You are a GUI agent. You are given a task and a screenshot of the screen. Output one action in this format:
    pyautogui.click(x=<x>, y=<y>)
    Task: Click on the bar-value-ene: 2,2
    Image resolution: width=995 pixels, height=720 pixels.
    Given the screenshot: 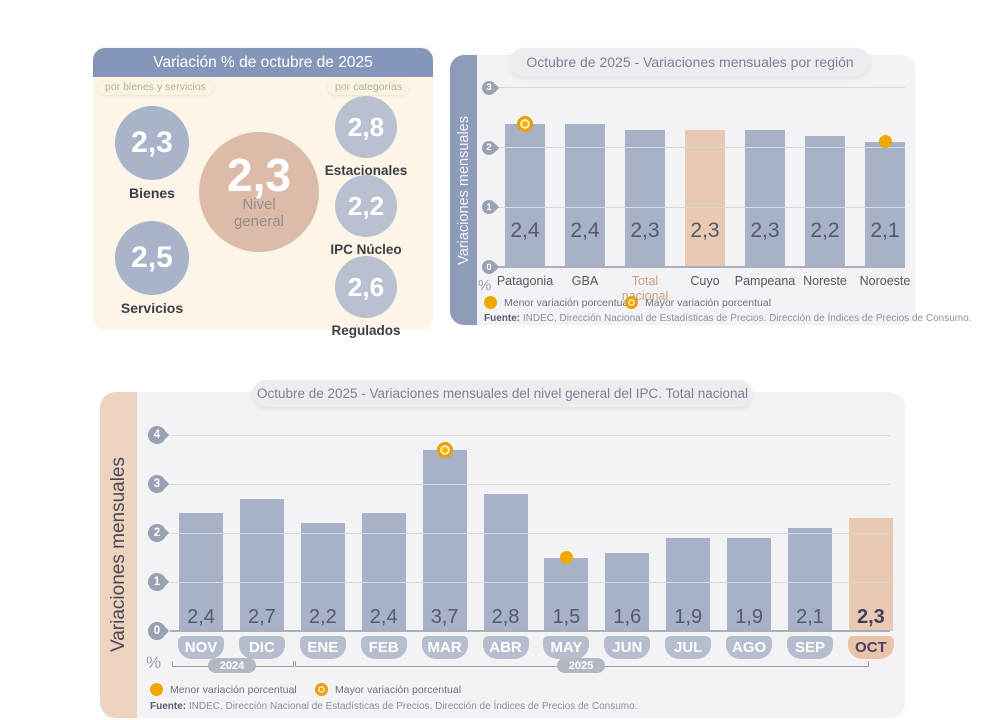 What is the action you would take?
    pyautogui.click(x=322, y=616)
    